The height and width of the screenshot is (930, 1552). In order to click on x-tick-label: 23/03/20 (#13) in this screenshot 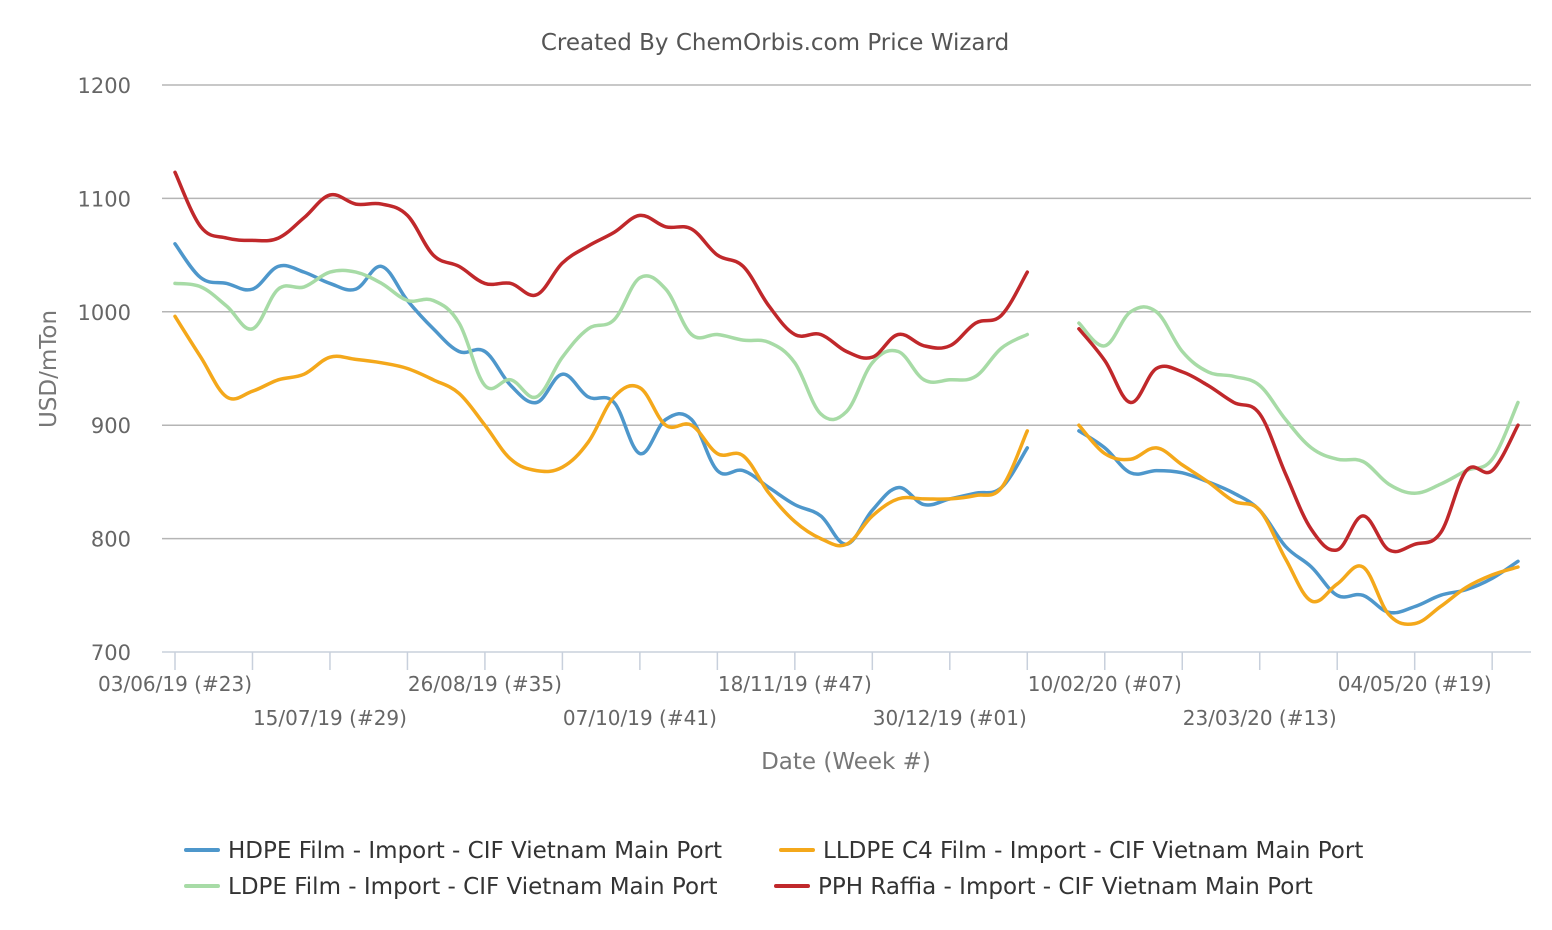, I will do `click(1260, 718)`.